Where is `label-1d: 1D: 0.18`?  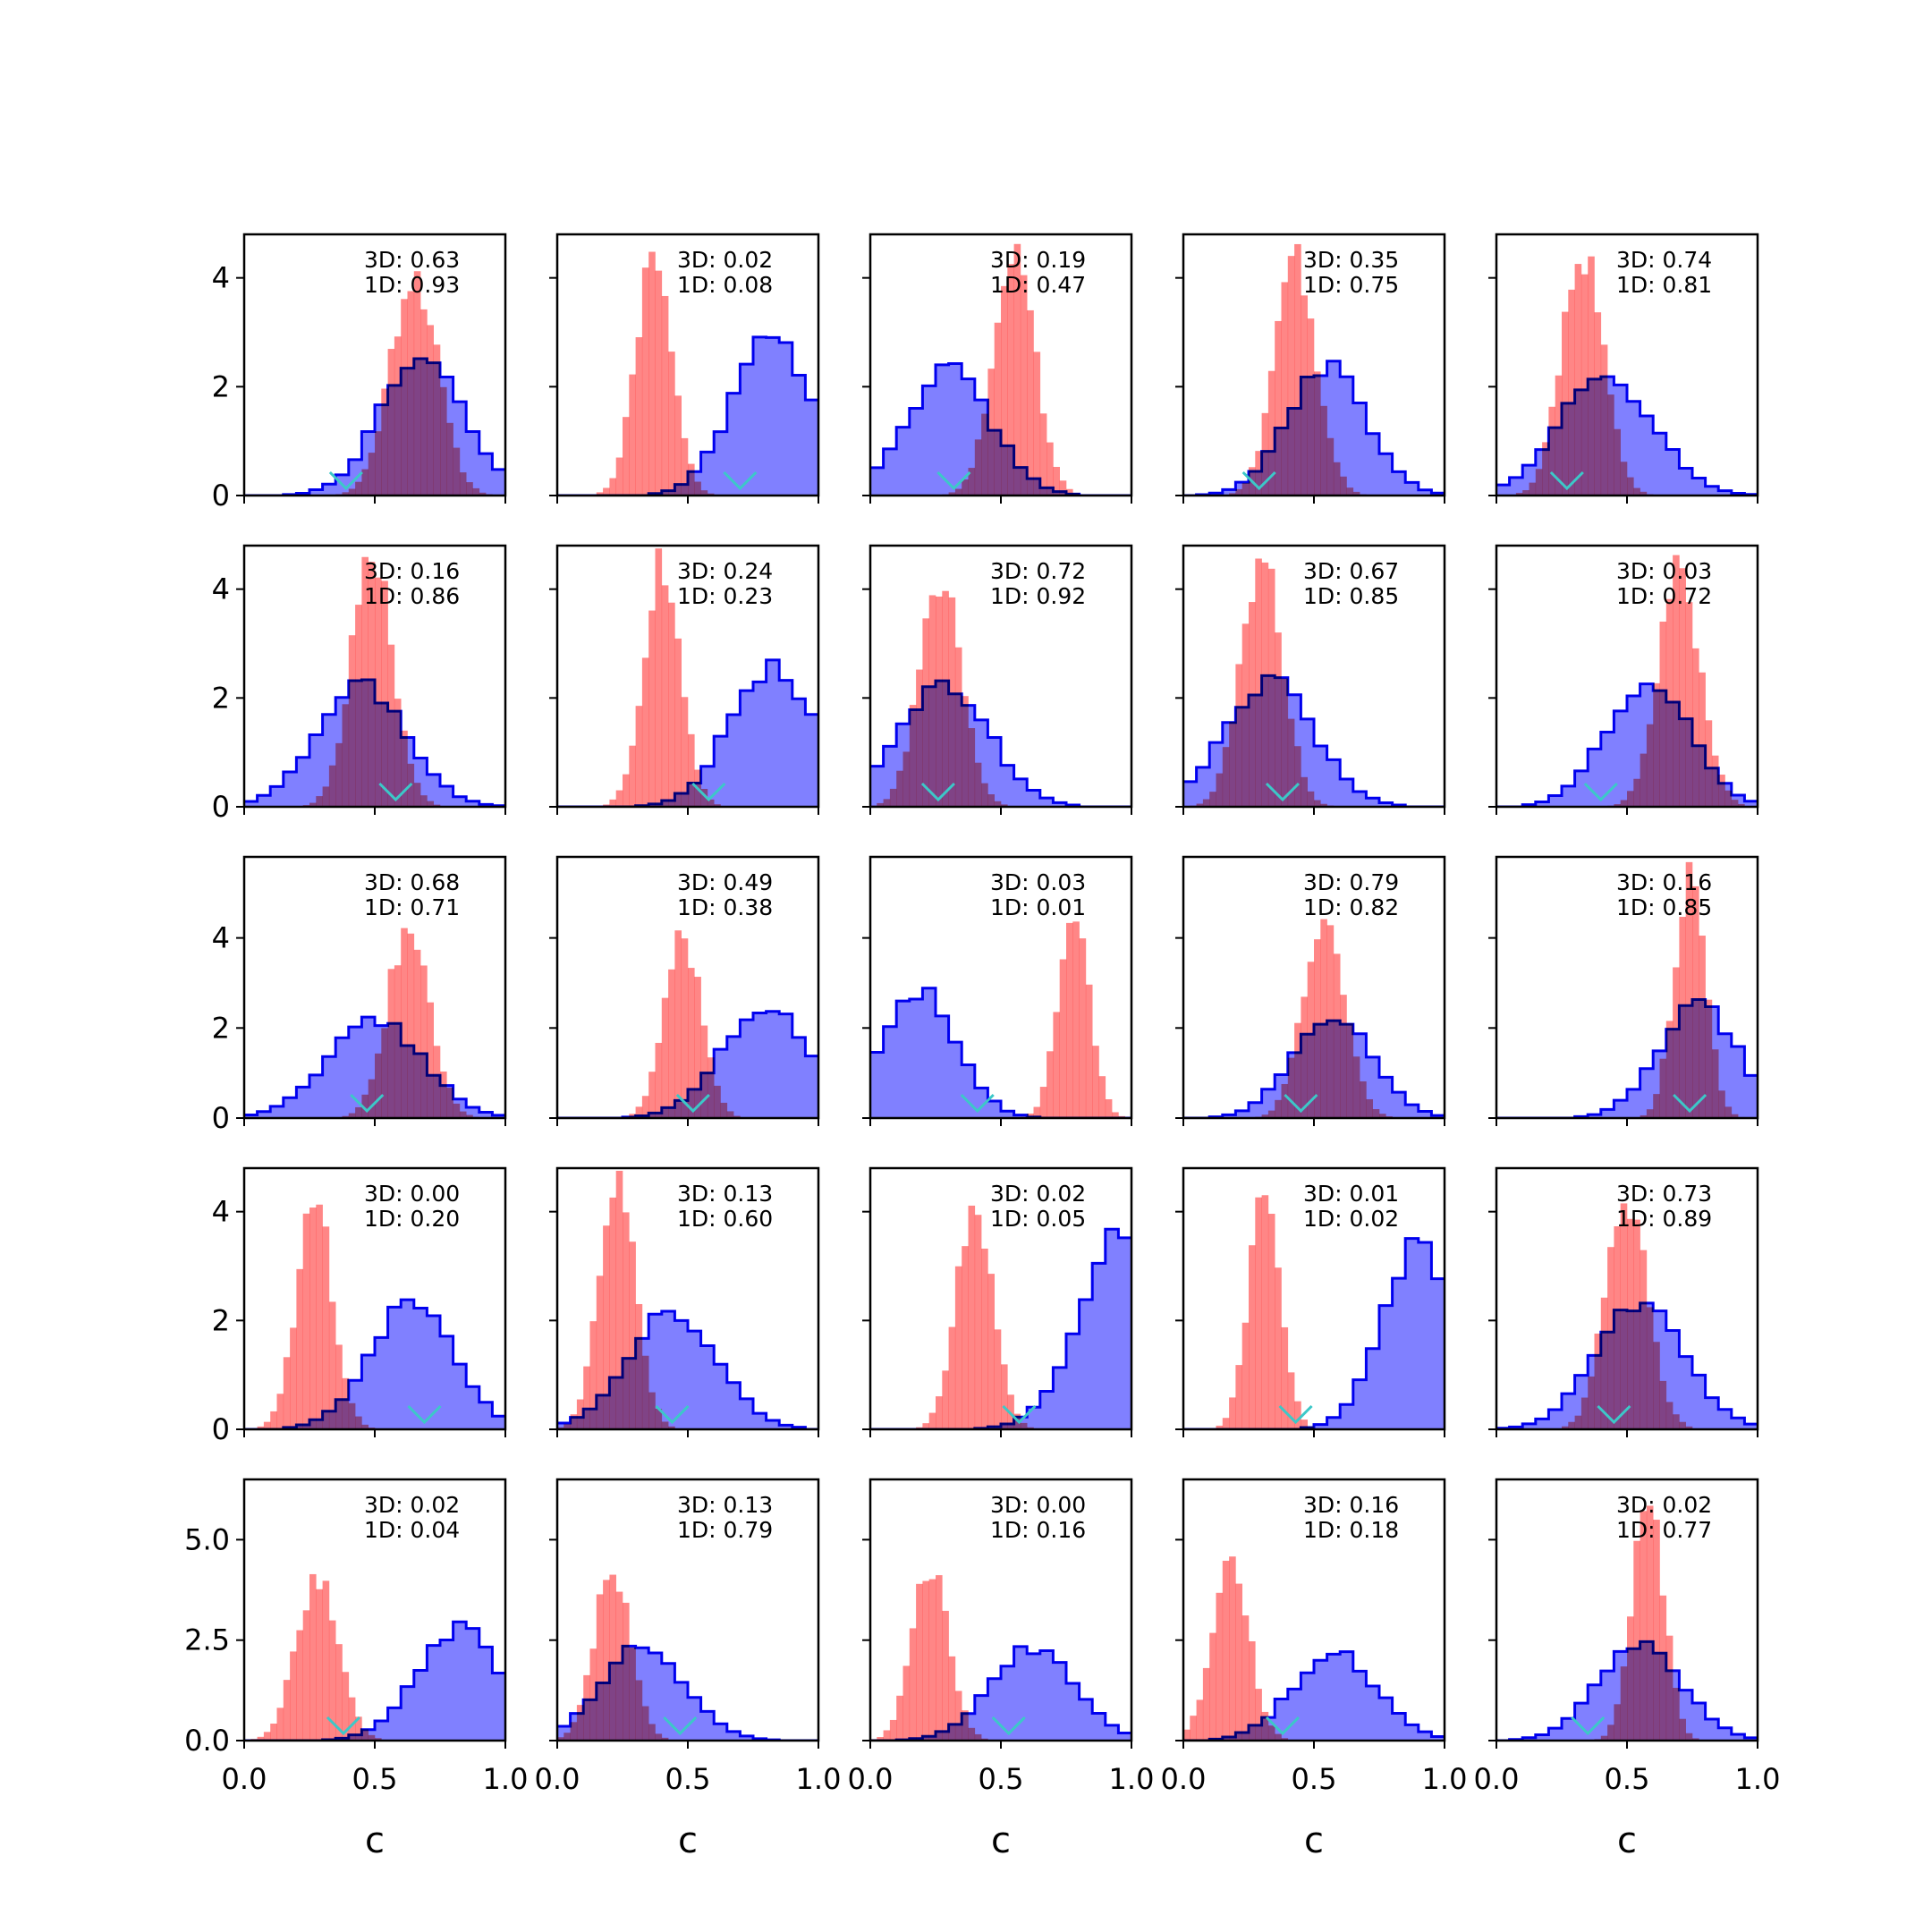 label-1d: 1D: 0.18 is located at coordinates (1351, 1530).